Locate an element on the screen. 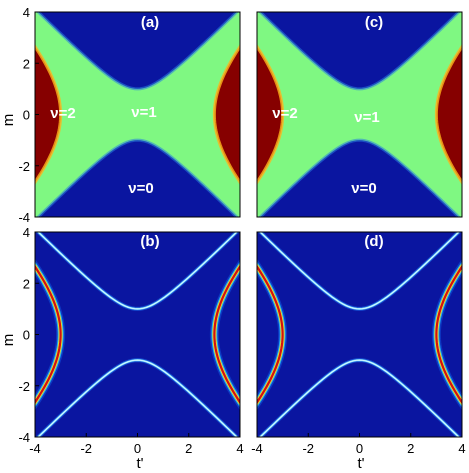  y-axis-label-bottom: m is located at coordinates (8, 340).